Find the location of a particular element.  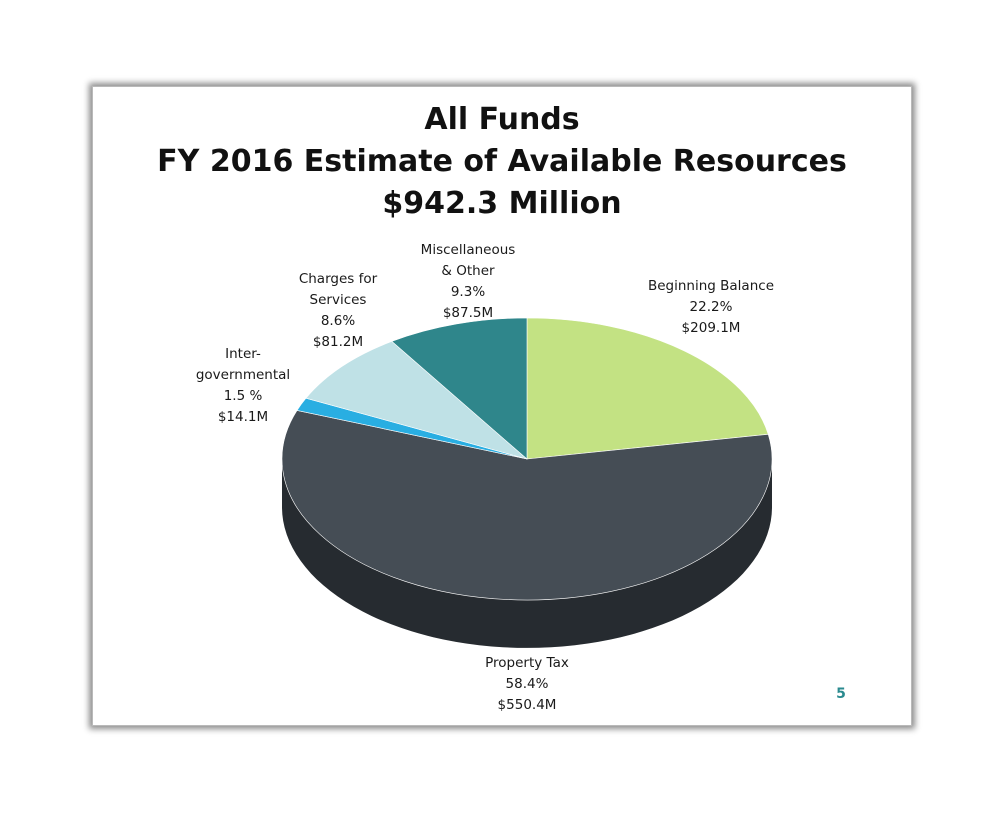

pie-sides is located at coordinates (527, 553).